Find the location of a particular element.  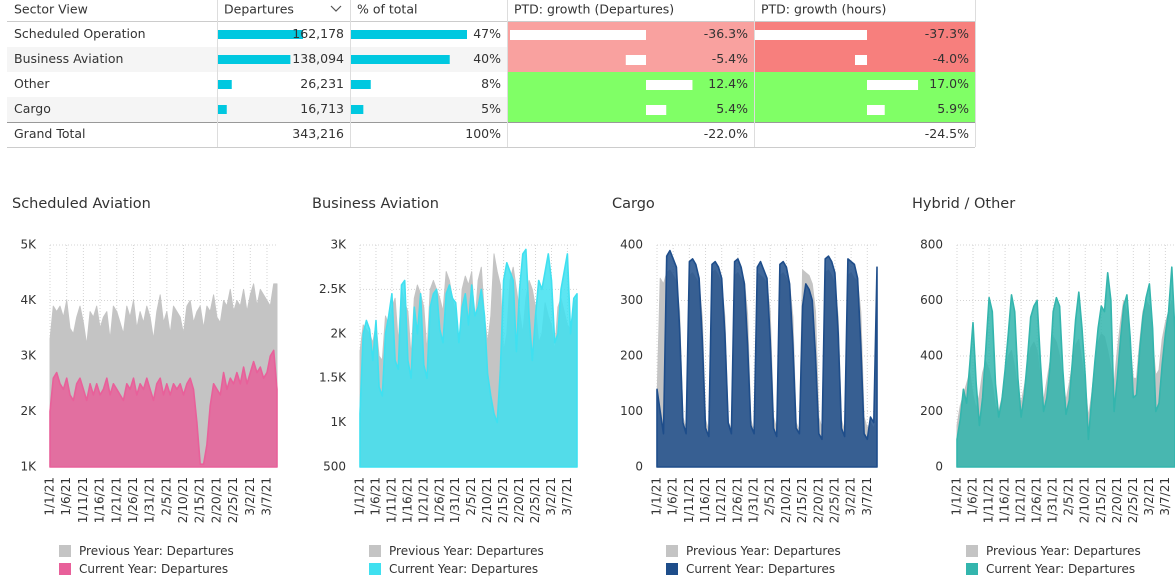

cell-value: -4.0% is located at coordinates (951, 58).